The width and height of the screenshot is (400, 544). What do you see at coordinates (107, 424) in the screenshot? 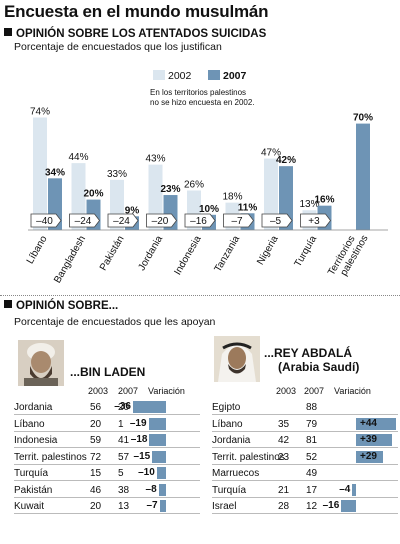
I see `table-row: Líbano 20 1 –19` at bounding box center [107, 424].